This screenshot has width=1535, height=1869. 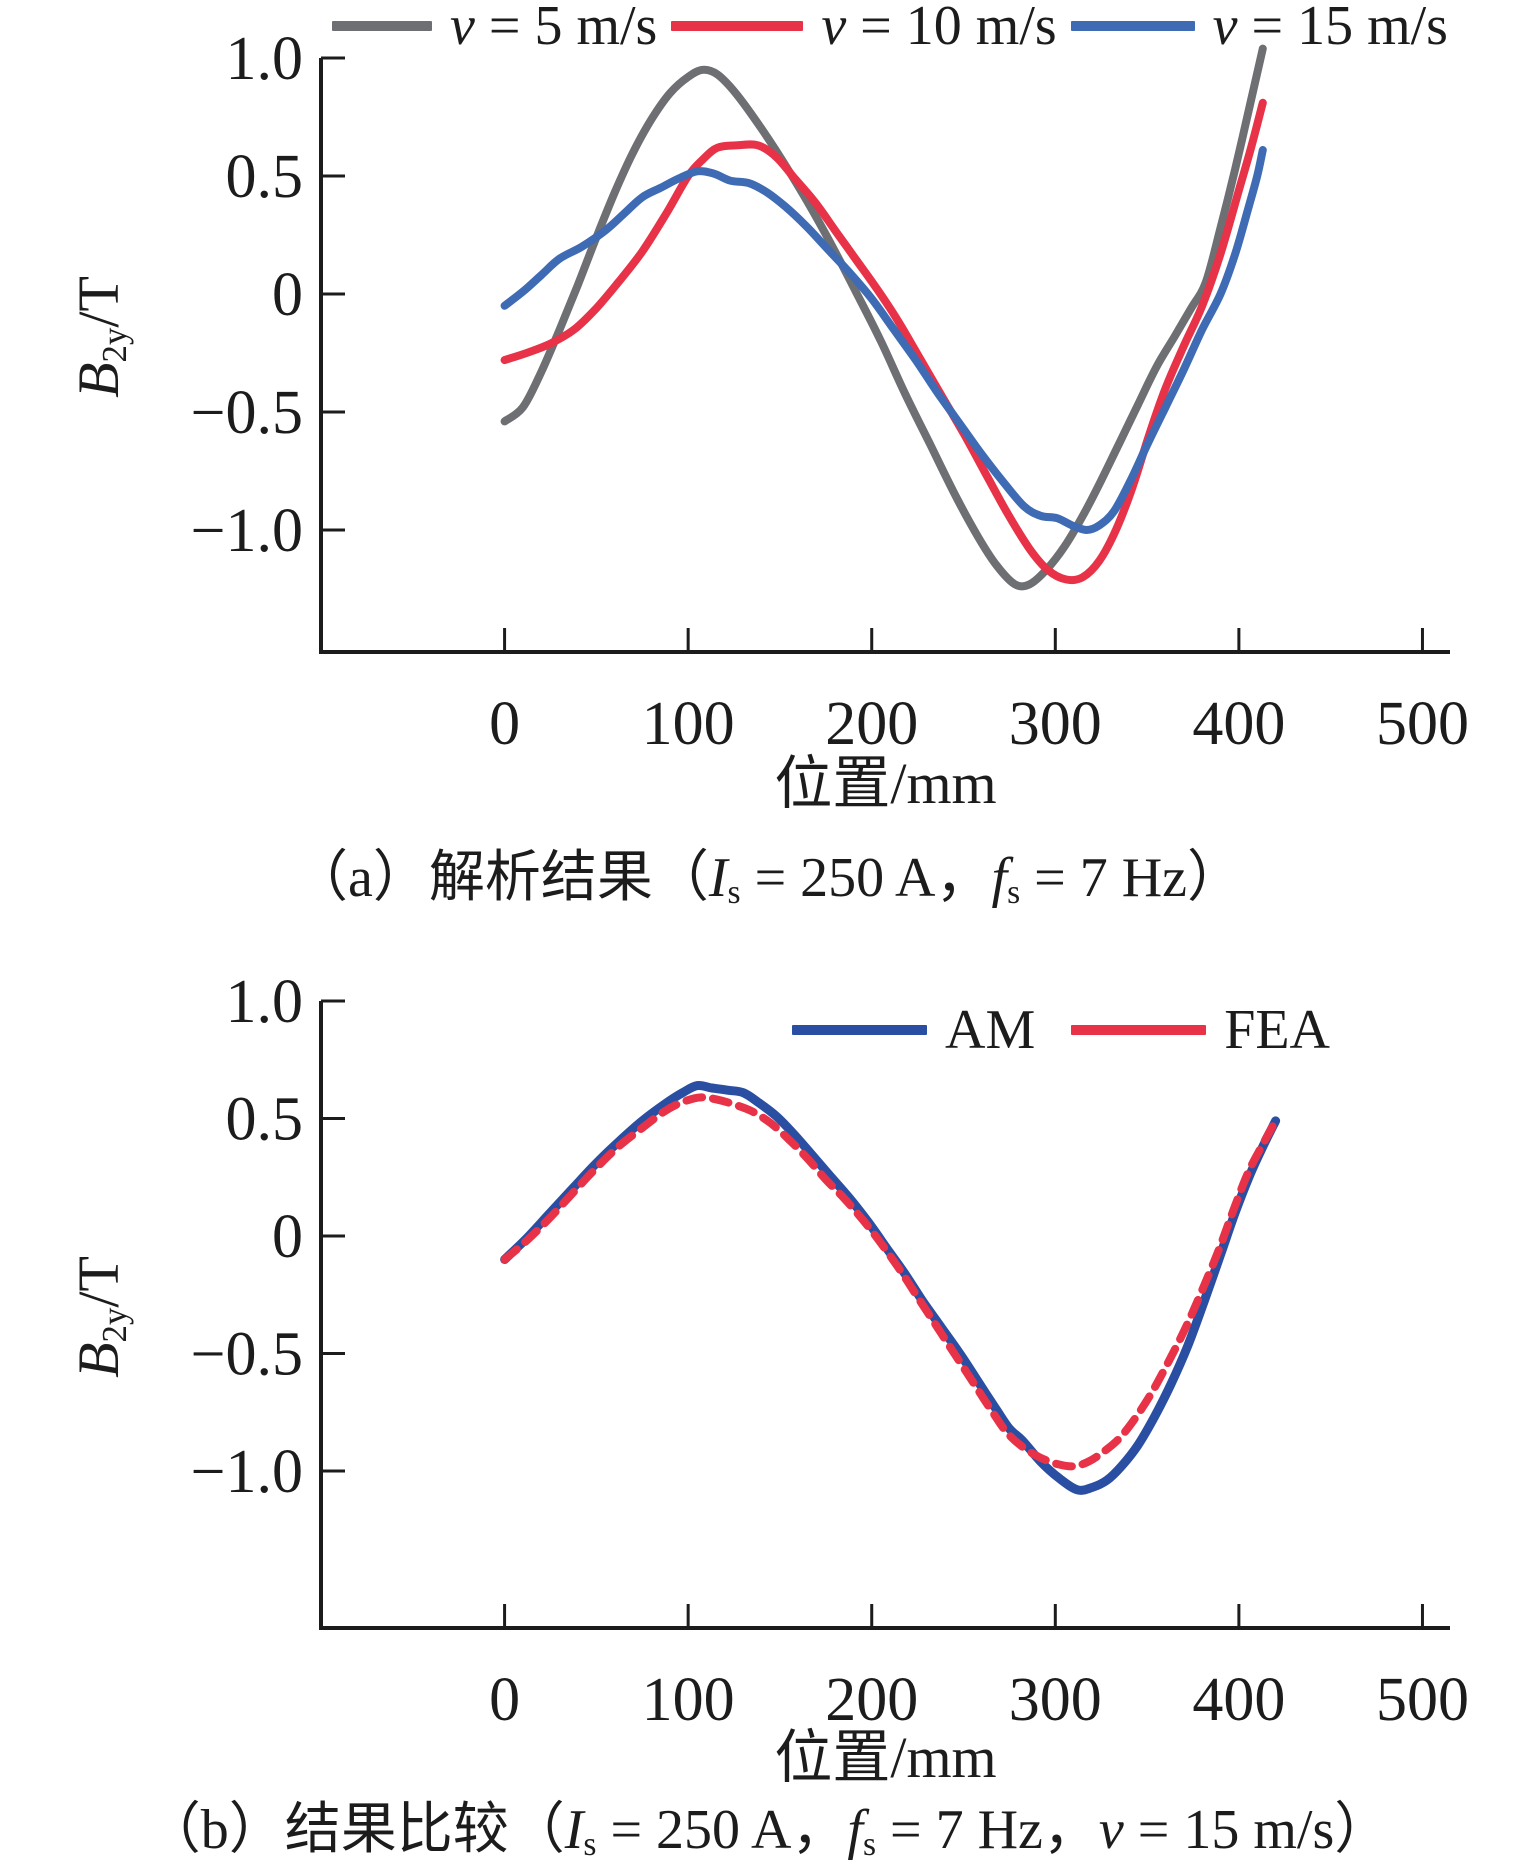 I want to click on text-run: （a）解析结果（, so click(x=500, y=878).